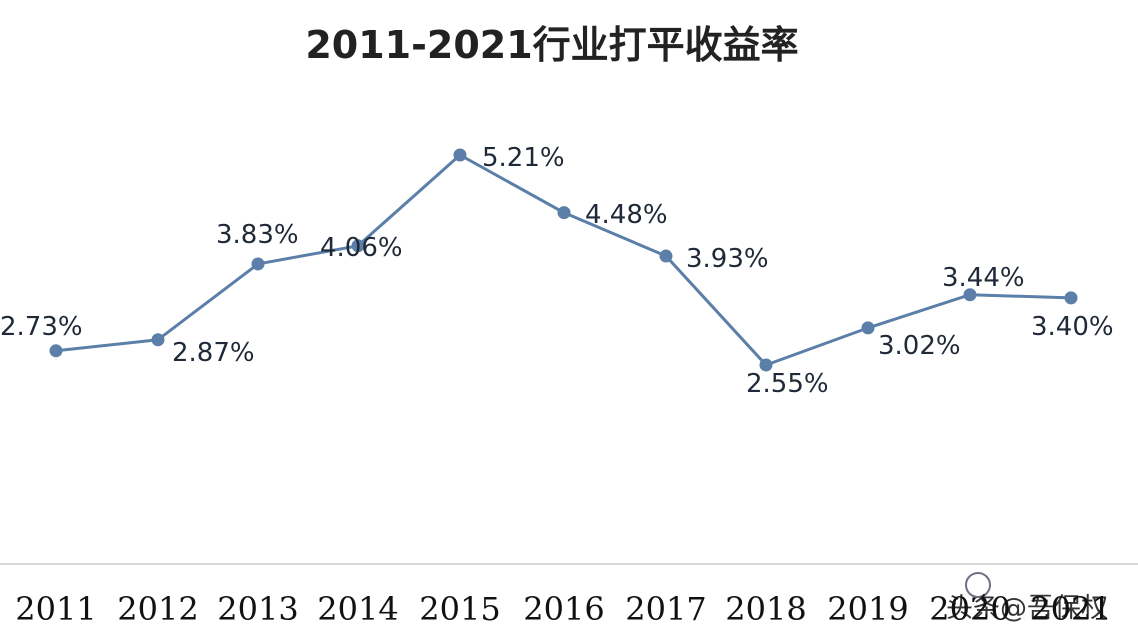 The height and width of the screenshot is (640, 1138). Describe the element at coordinates (665, 609) in the screenshot. I see `x-tick-label-2017: 2017` at that location.